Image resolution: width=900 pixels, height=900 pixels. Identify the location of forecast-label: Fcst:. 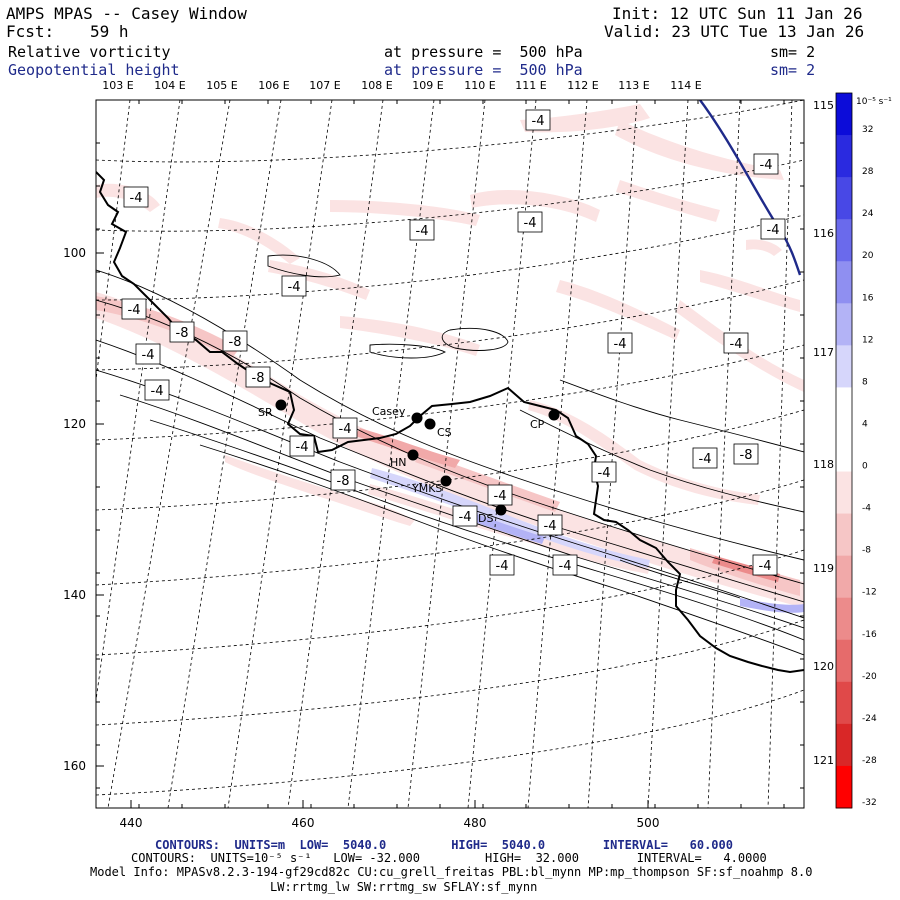
(30, 31).